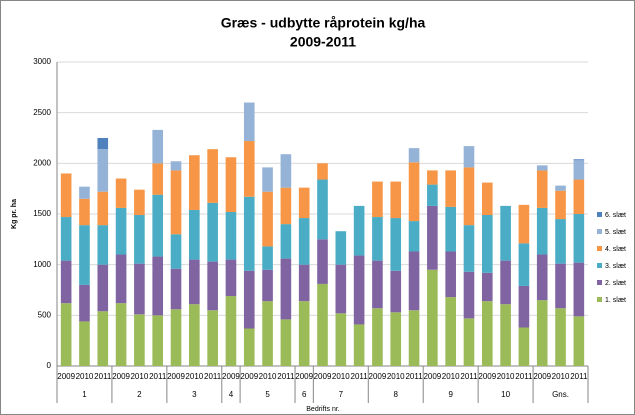  What do you see at coordinates (323, 409) in the screenshot?
I see `x-axis-label: Bedrifts nr.` at bounding box center [323, 409].